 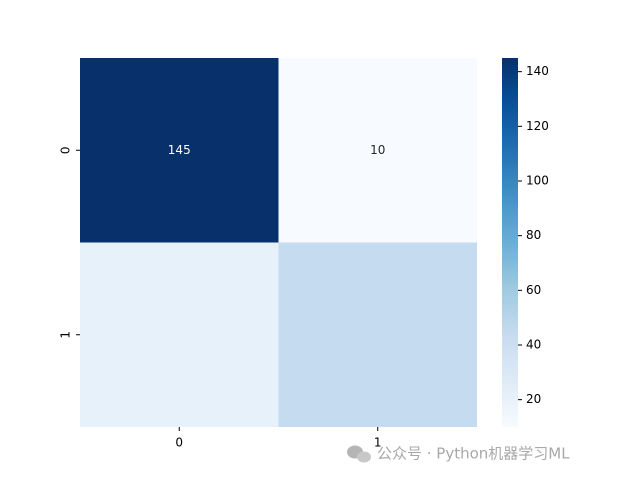 I want to click on y-tick-label: 0, so click(x=66, y=150).